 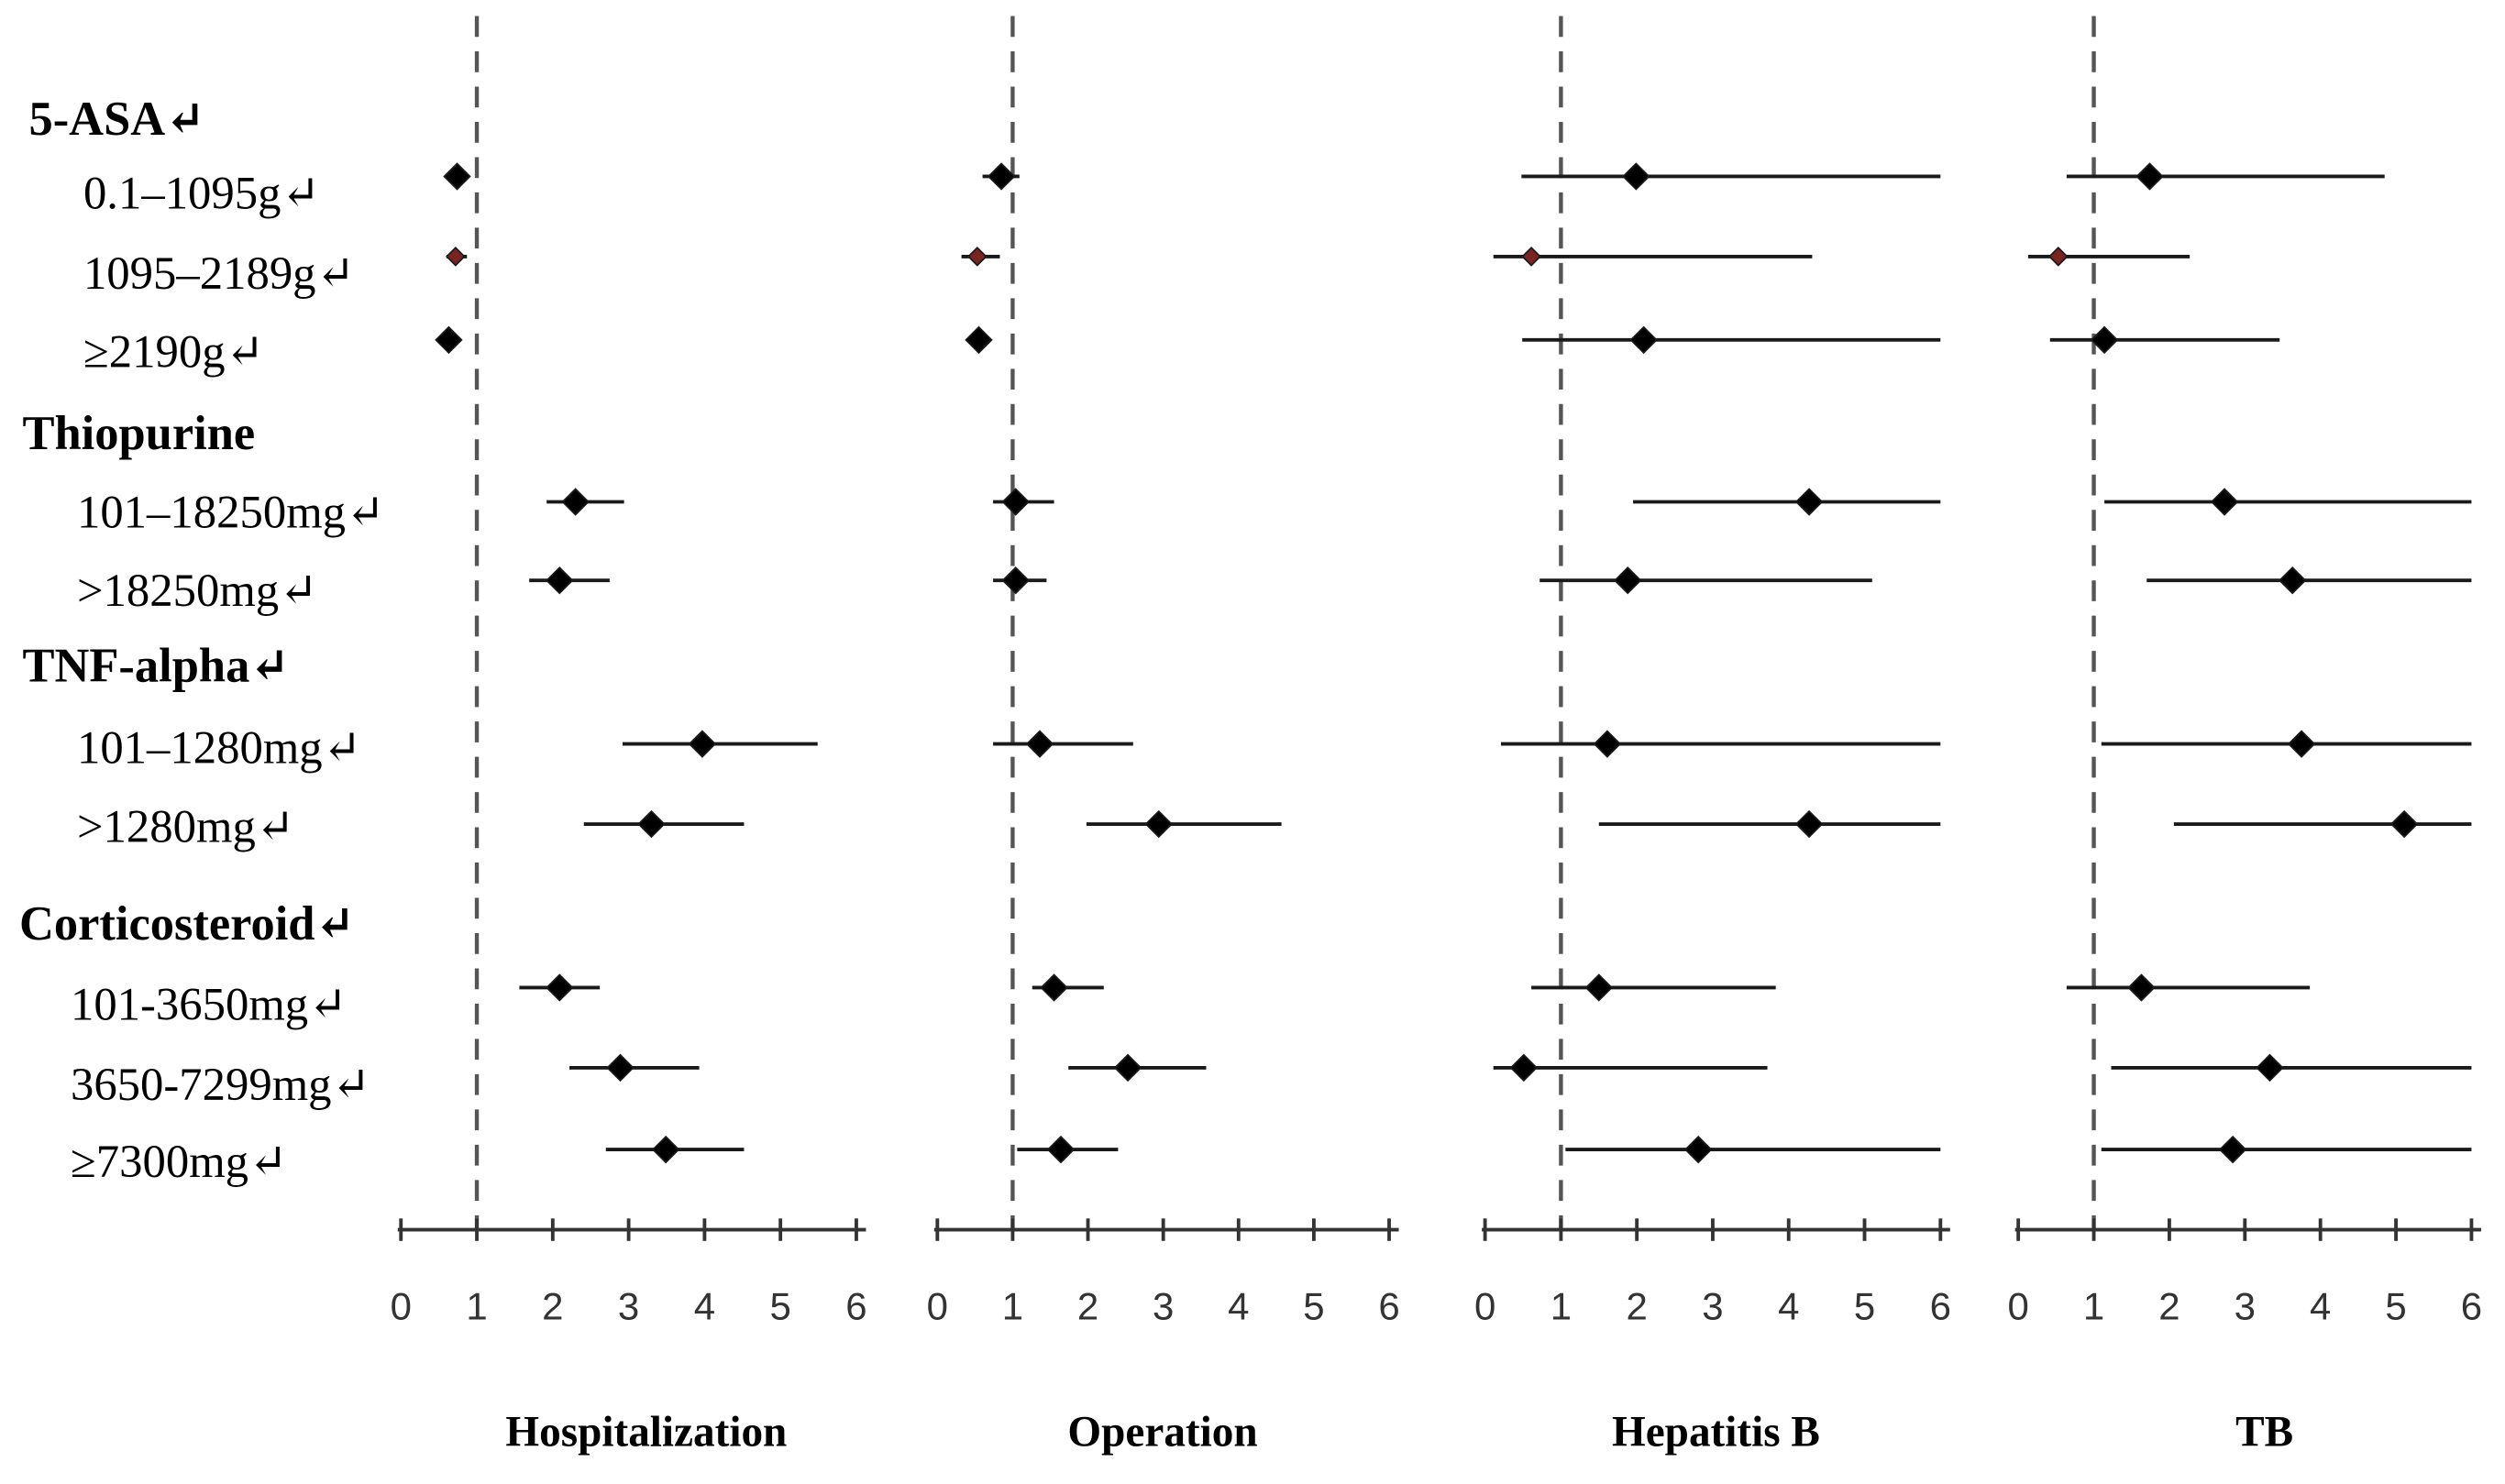 What do you see at coordinates (1788, 1306) in the screenshot?
I see `hepatitis-b-tick-label-4: 4` at bounding box center [1788, 1306].